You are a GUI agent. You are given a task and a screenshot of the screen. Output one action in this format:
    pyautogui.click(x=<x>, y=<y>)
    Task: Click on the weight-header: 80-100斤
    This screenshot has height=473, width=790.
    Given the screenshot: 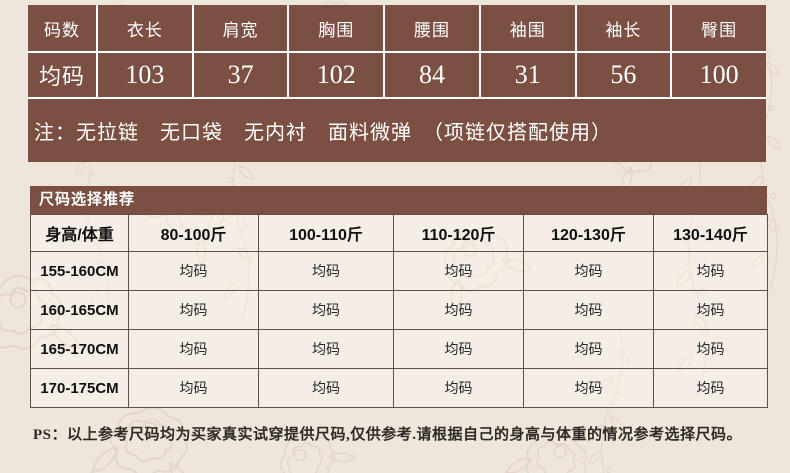 What is the action you would take?
    pyautogui.click(x=193, y=233)
    